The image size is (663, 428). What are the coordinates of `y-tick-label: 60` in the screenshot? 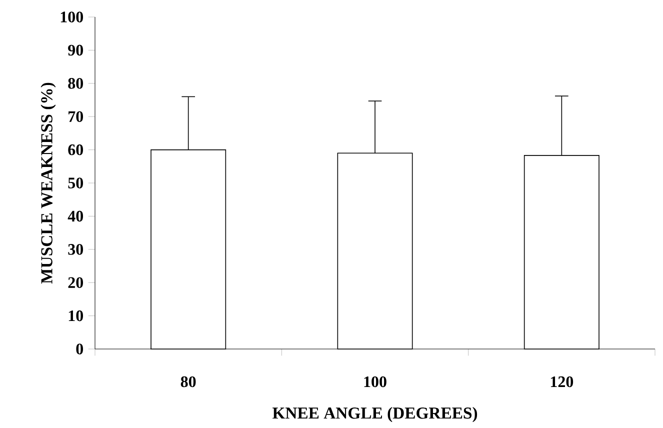 It's located at (76, 150).